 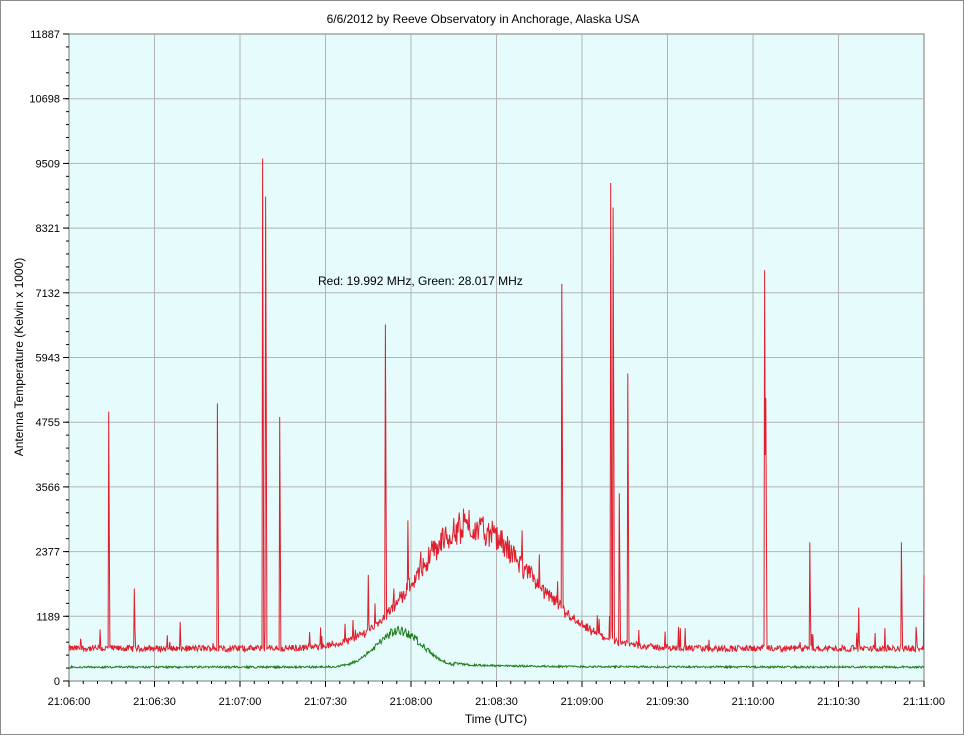 What do you see at coordinates (496, 702) in the screenshot?
I see `x-tick-label: 21:08:30` at bounding box center [496, 702].